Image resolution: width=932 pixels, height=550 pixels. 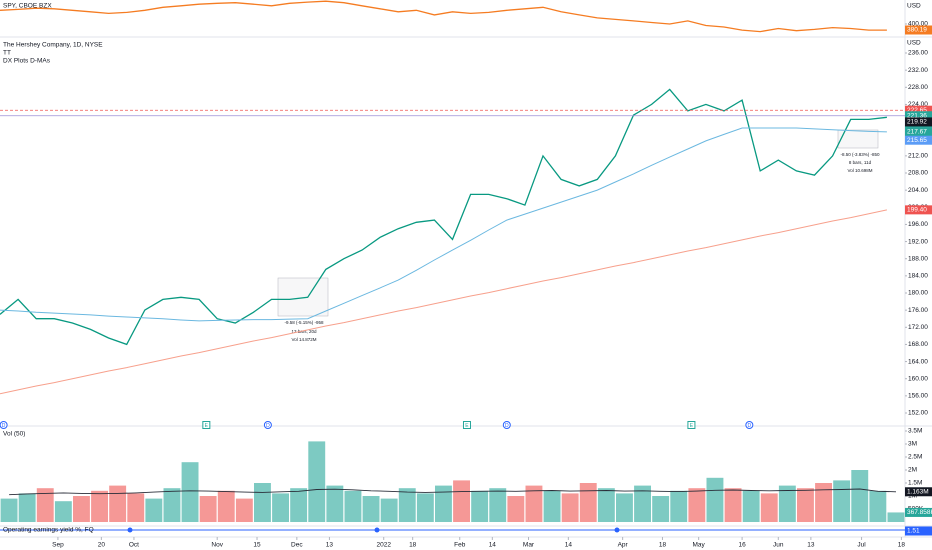 What do you see at coordinates (14, 434) in the screenshot?
I see `volume-title: Vol (50)` at bounding box center [14, 434].